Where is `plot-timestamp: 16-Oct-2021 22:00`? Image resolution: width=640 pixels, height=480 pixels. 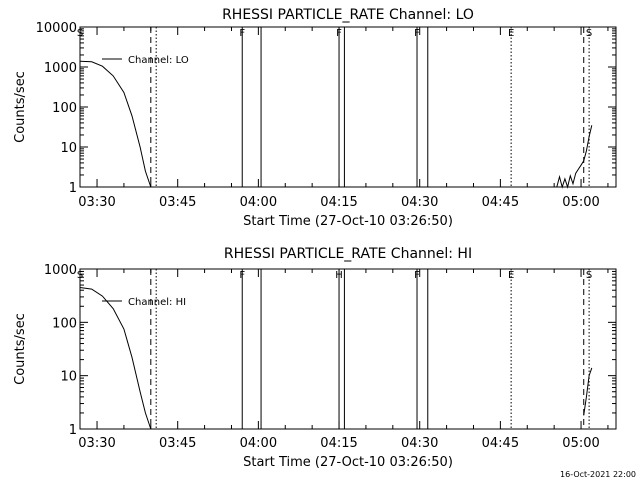
plot-timestamp: 16-Oct-2021 22:00 is located at coordinates (598, 474).